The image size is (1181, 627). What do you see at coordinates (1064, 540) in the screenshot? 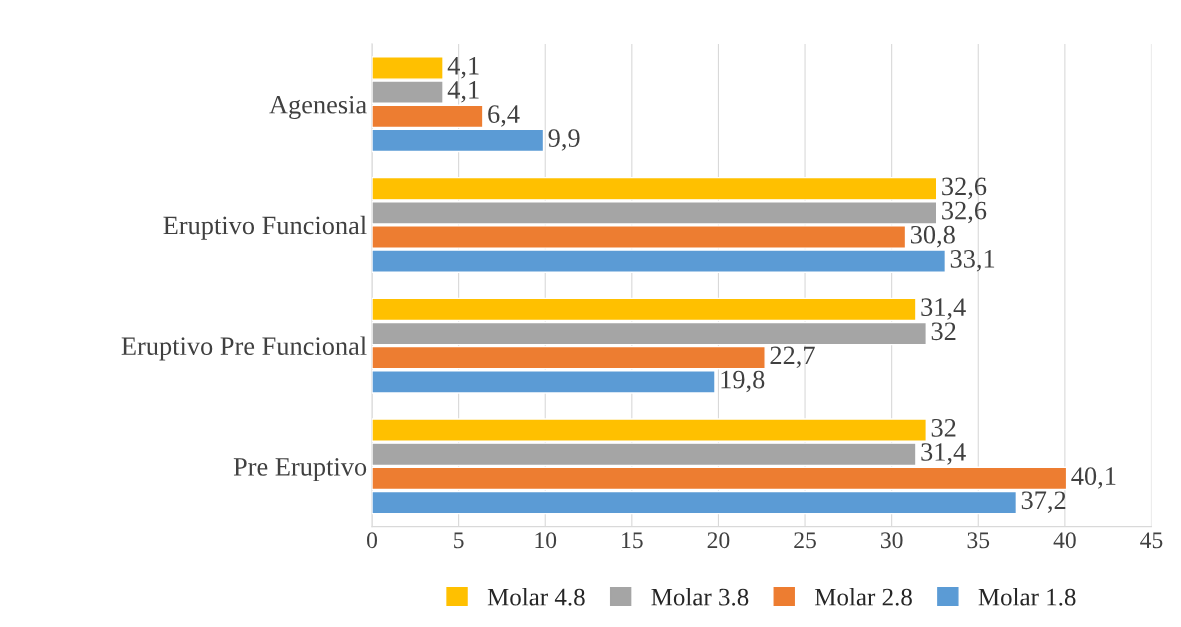
I see `x-tick-label: 40` at bounding box center [1064, 540].